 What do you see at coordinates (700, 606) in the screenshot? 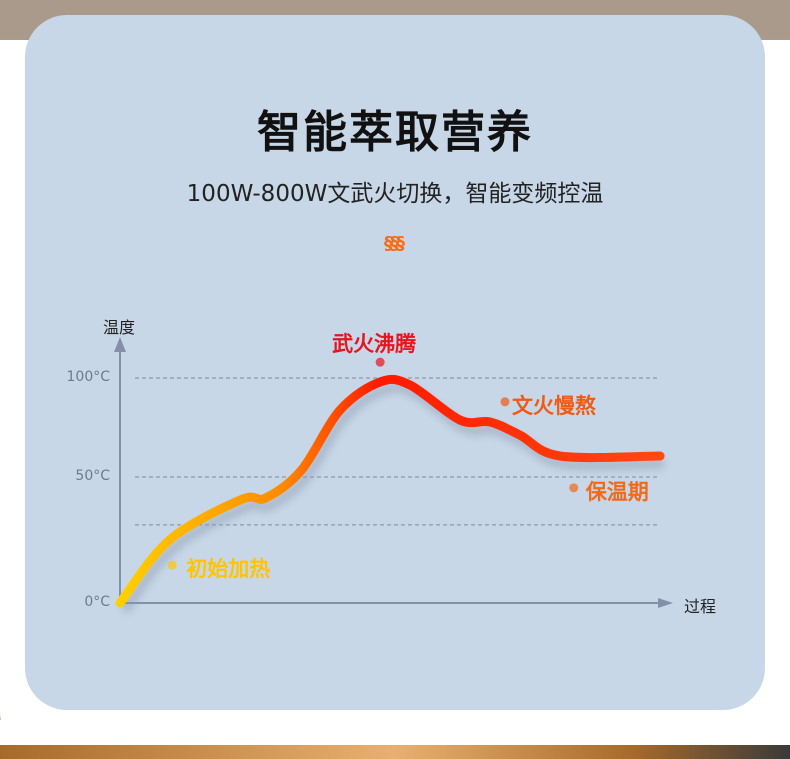
I see `x-axis-label: 过程` at bounding box center [700, 606].